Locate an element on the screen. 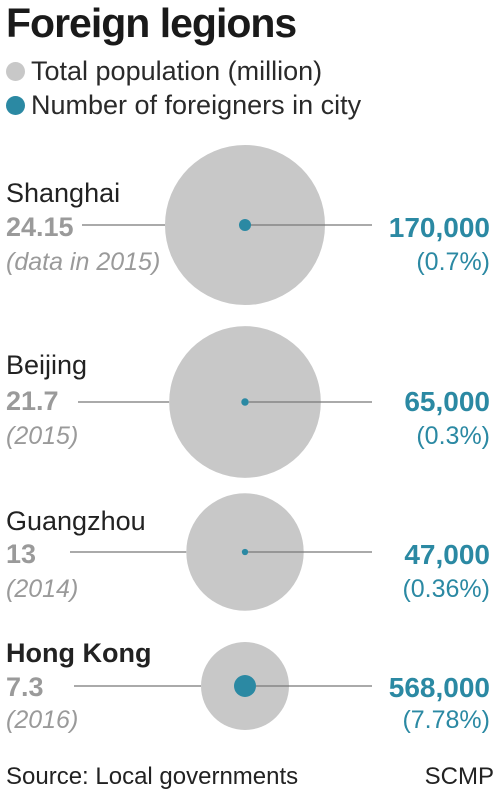 Image resolution: width=500 pixels, height=795 pixels. foreigners-dot-shanghai is located at coordinates (245, 225).